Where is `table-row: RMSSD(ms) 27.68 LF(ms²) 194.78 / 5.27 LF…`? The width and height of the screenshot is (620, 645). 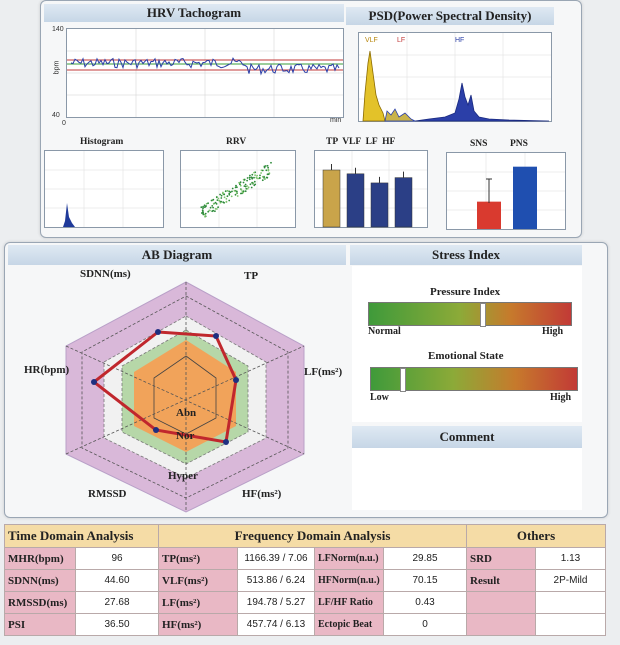 table-row: RMSSD(ms) 27.68 LF(ms²) 194.78 / 5.27 LF… is located at coordinates (305, 602).